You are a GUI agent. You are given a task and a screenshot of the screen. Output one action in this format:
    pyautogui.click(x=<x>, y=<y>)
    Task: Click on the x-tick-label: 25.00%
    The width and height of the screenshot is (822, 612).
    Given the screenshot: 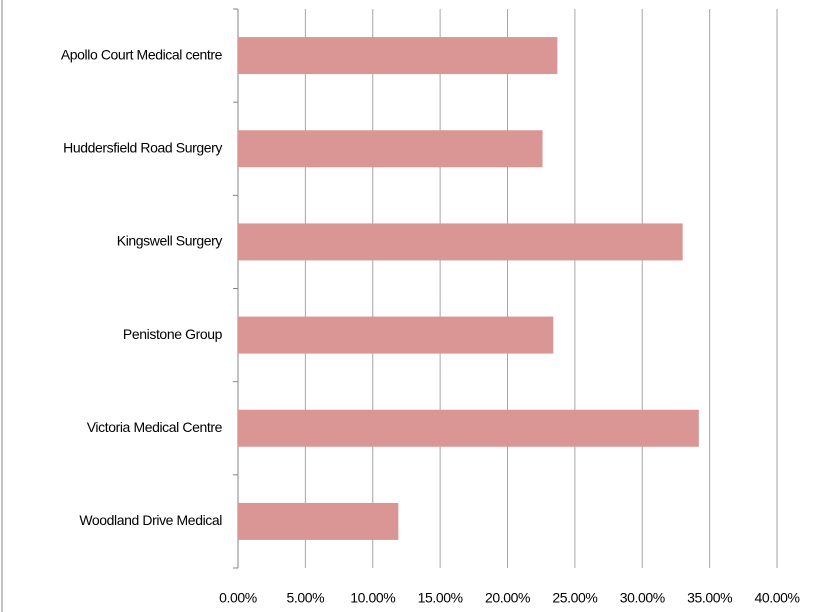 What is the action you would take?
    pyautogui.click(x=574, y=598)
    